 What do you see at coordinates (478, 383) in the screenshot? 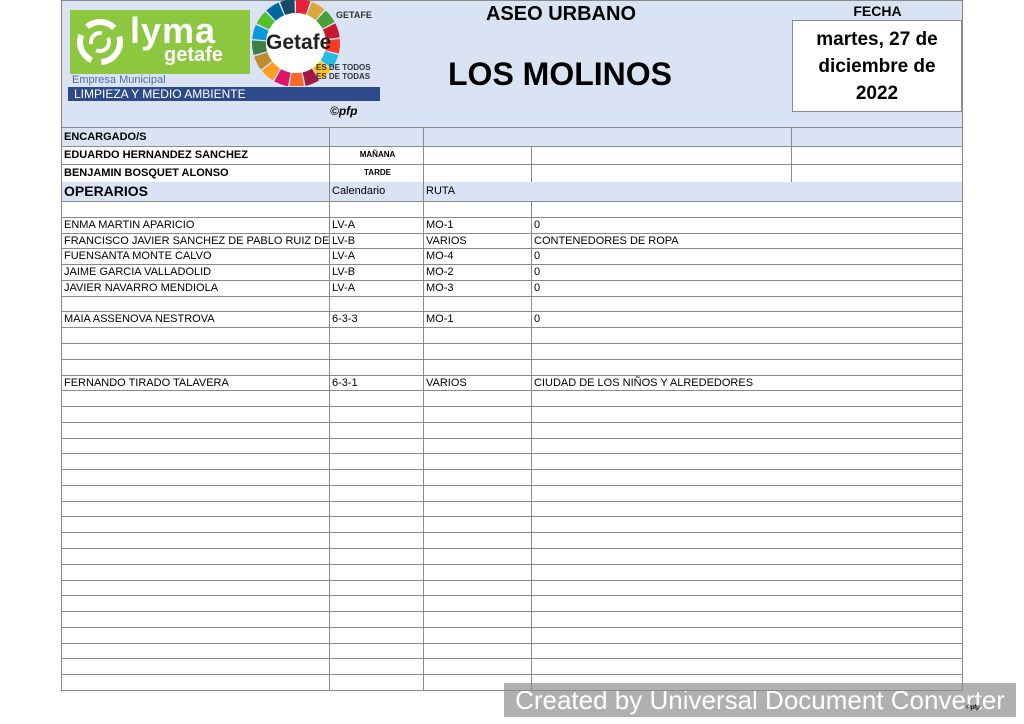
I see `cell-text: VARIOS` at bounding box center [478, 383].